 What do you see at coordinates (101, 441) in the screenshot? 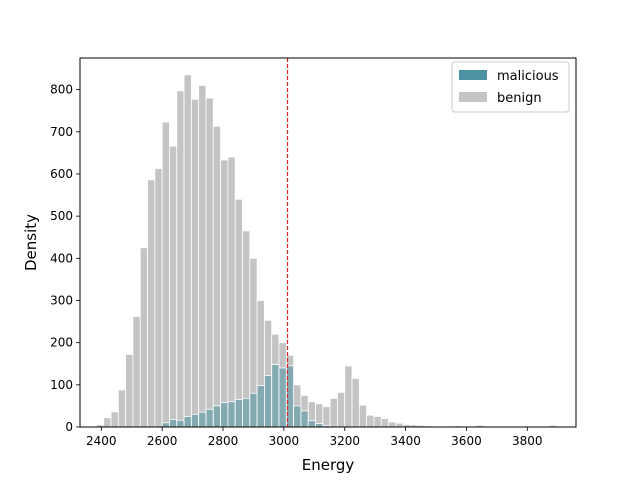
I see `x-tick-label: 2400` at bounding box center [101, 441].